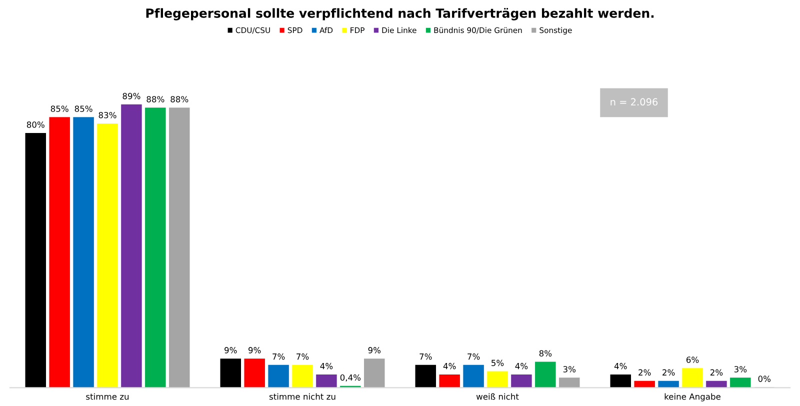 The image size is (800, 406). I want to click on data-label: 6%, so click(692, 359).